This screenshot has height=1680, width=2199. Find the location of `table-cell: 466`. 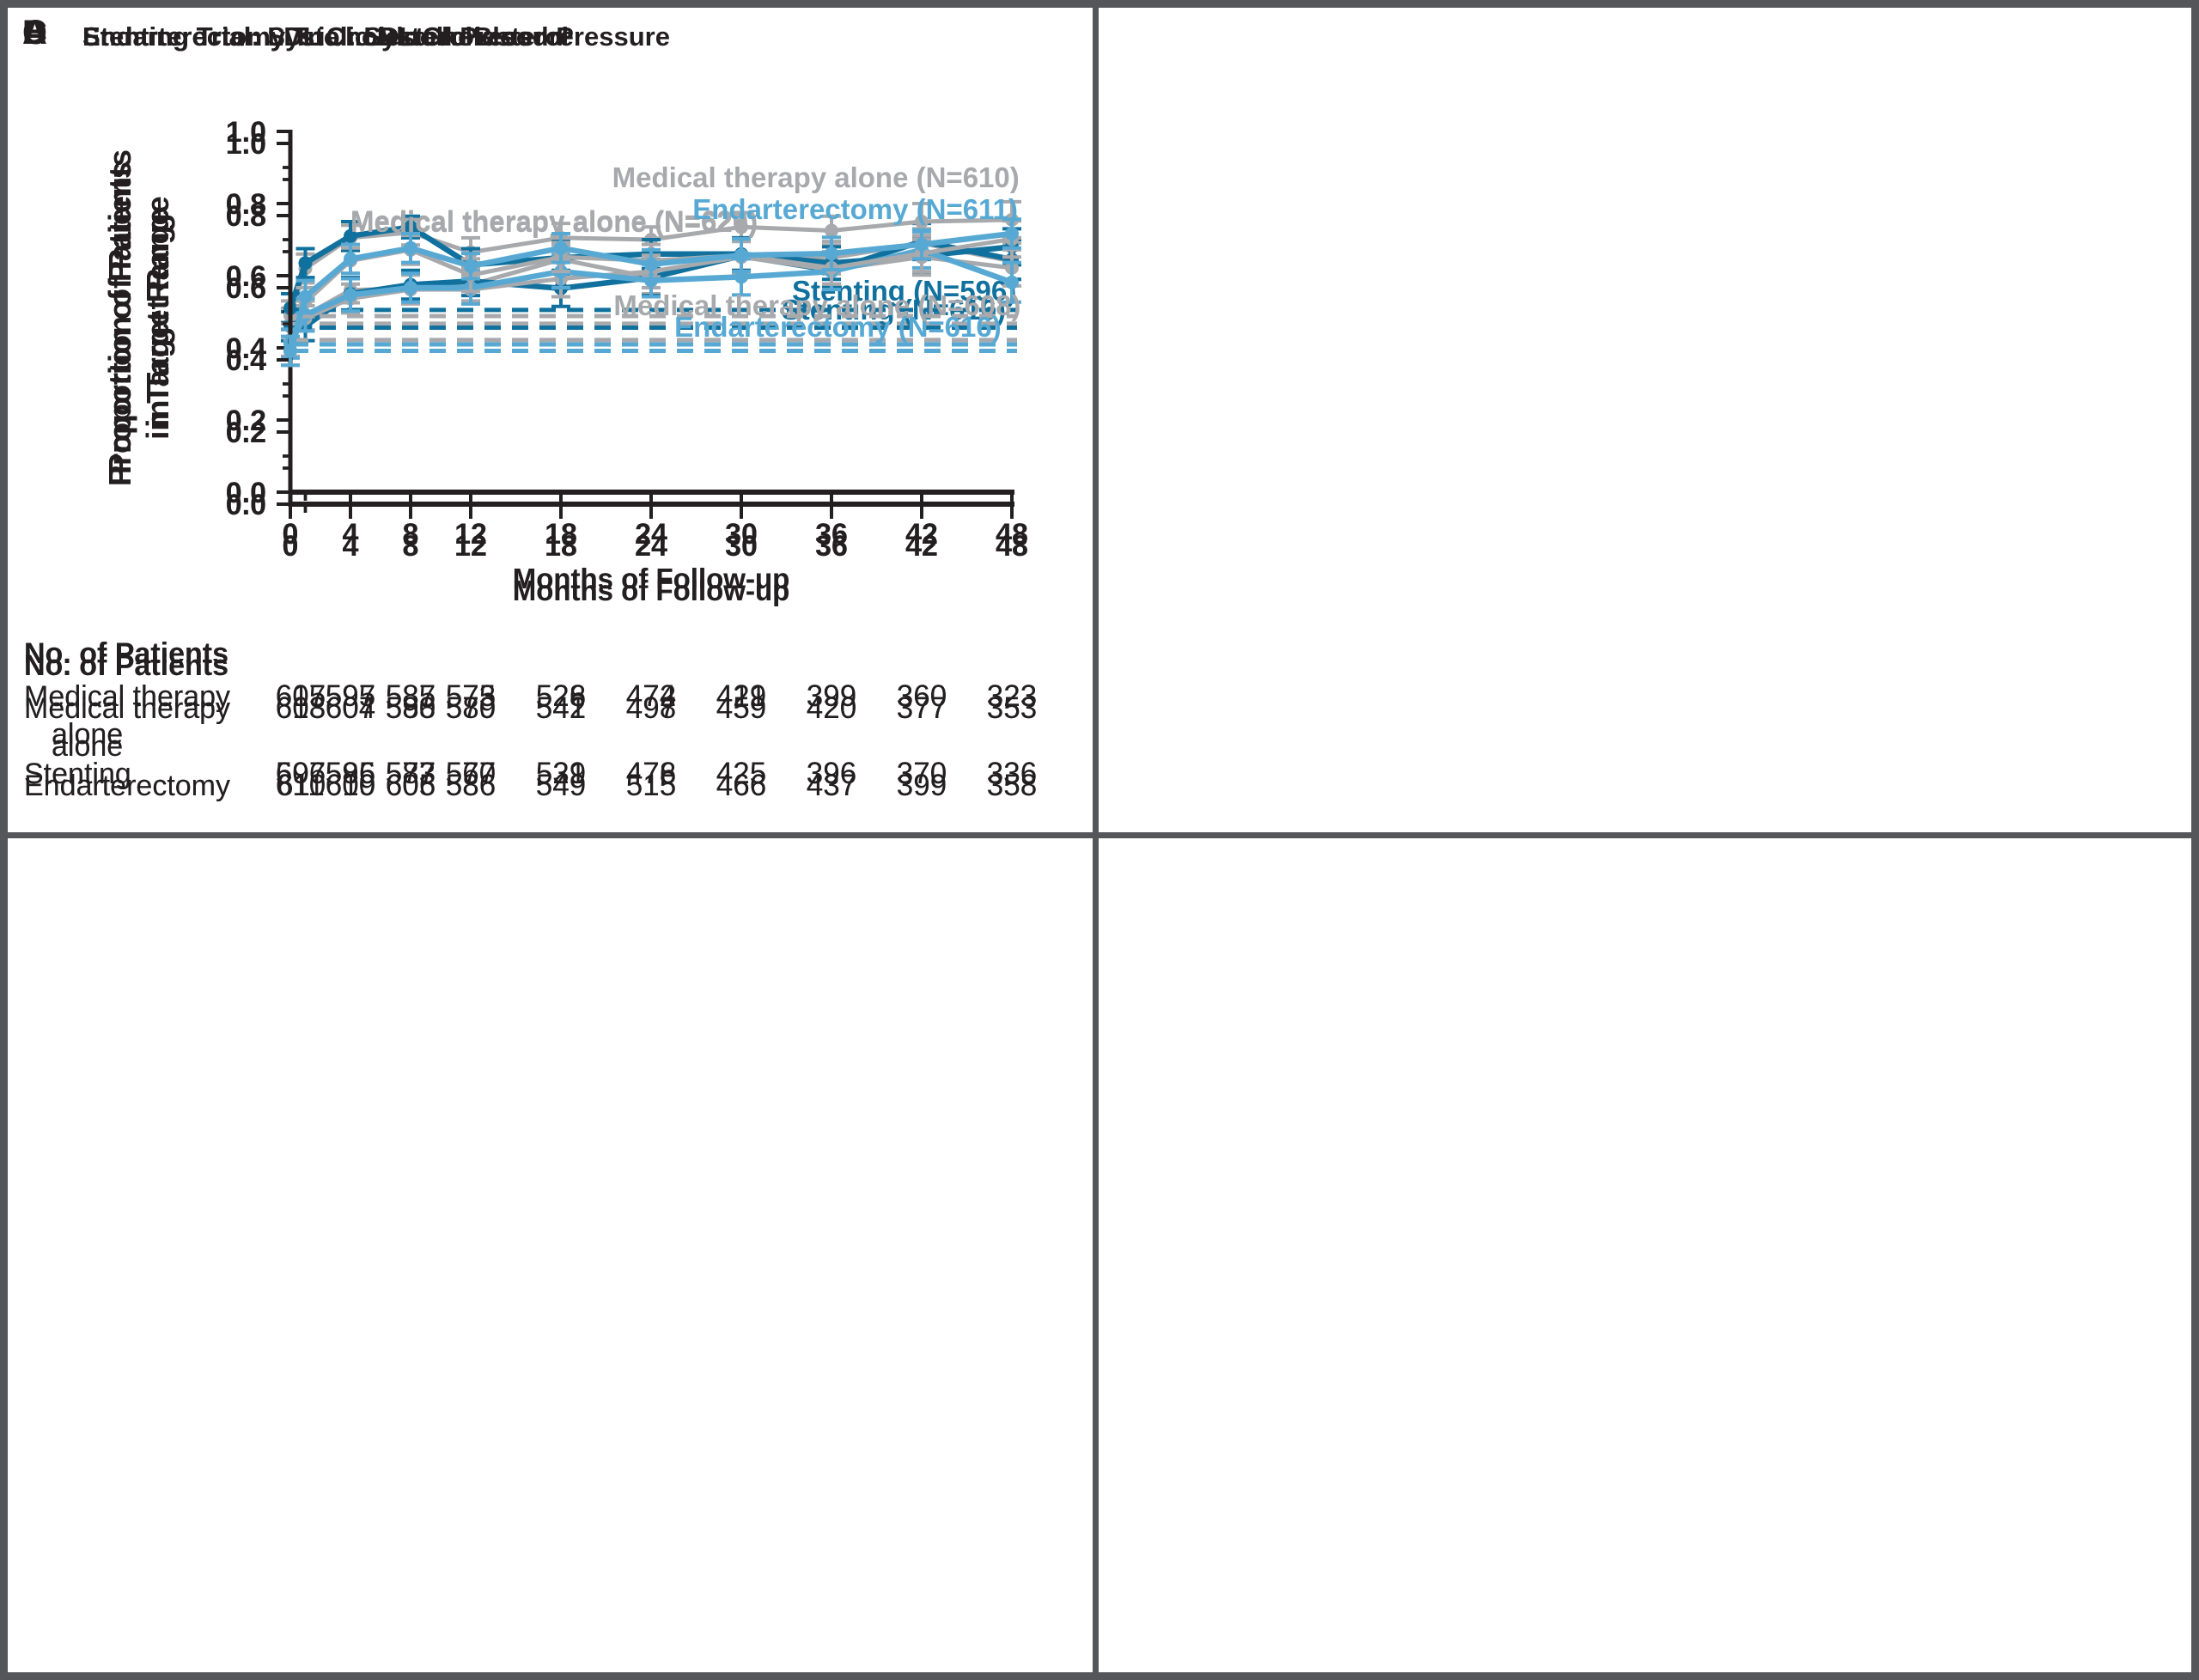

table-cell: 466 is located at coordinates (741, 786).